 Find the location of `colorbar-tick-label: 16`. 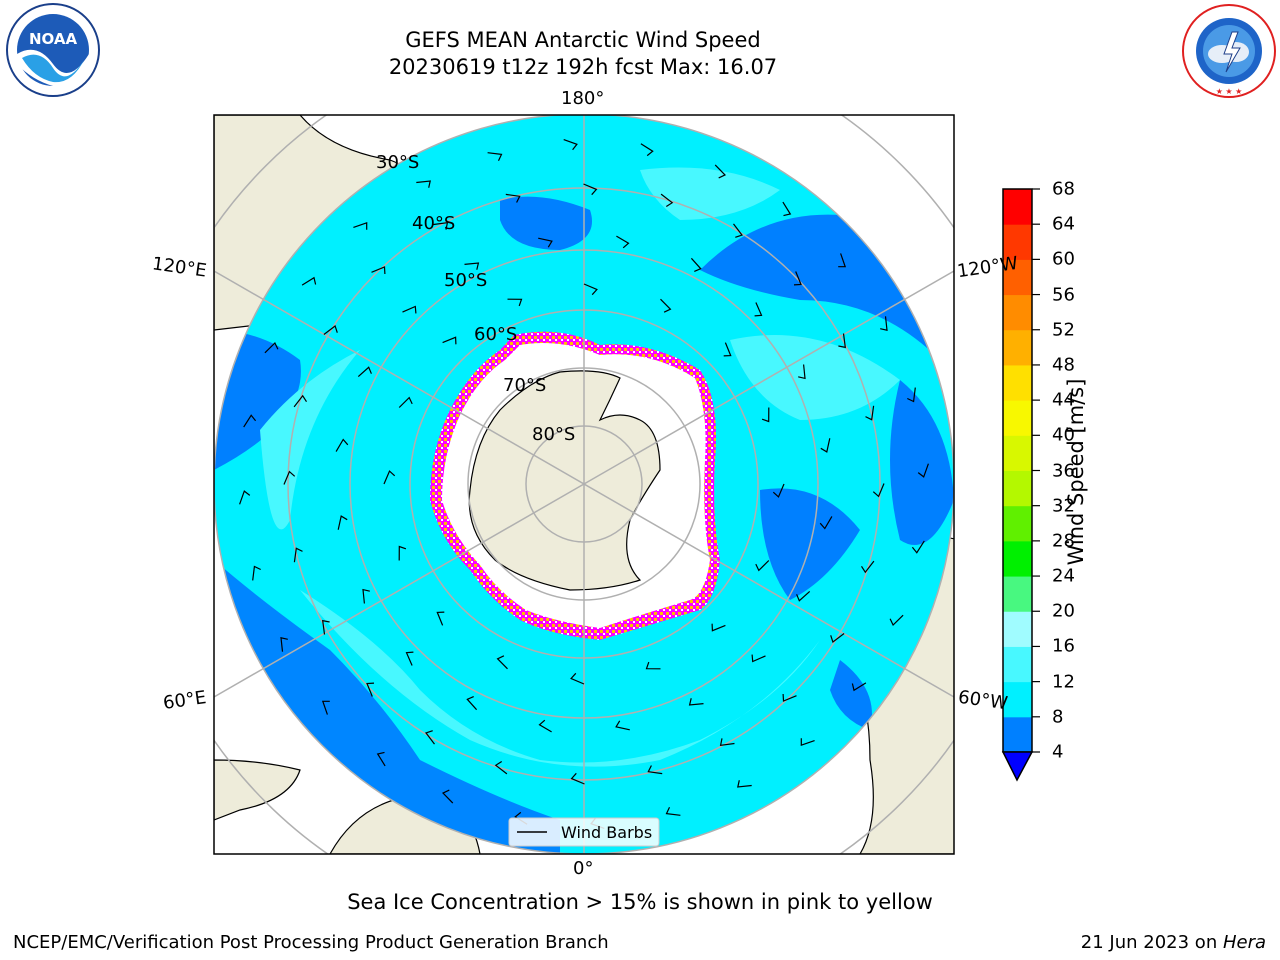

colorbar-tick-label: 16 is located at coordinates (1063, 646).